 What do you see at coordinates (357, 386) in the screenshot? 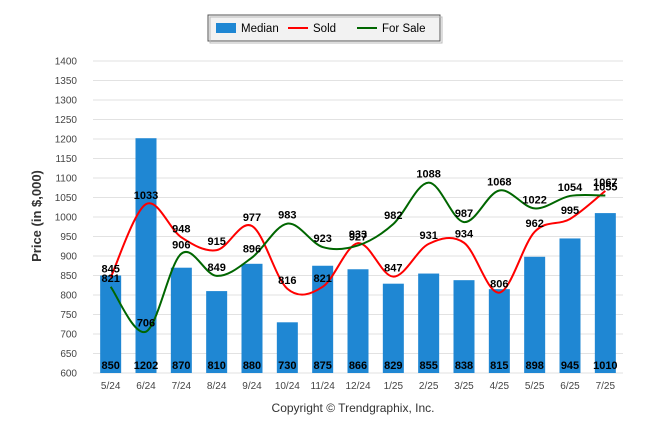
I see `x-tick-label: 12/24` at bounding box center [357, 386].